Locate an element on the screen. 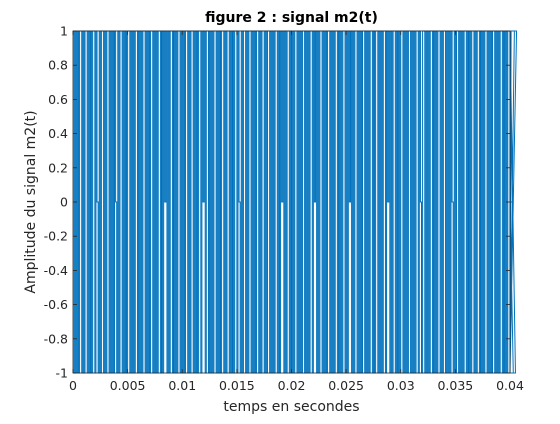  y-tick-label: -1 is located at coordinates (62, 373).